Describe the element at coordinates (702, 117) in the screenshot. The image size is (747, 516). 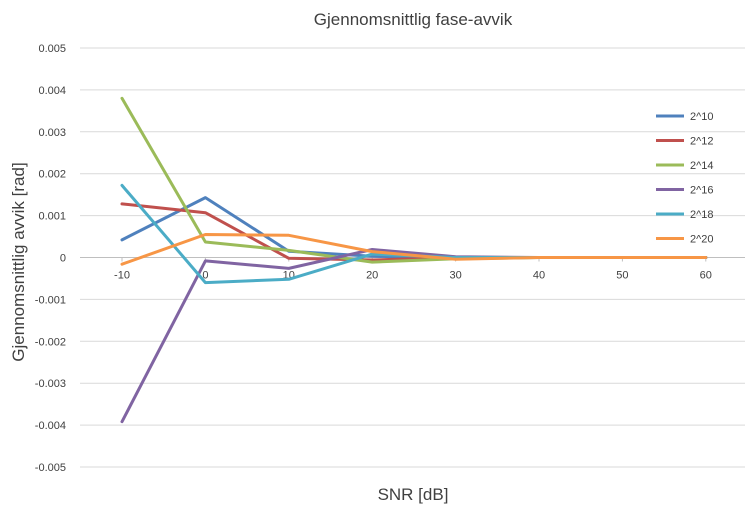
I see `legend-label: 2^10` at that location.